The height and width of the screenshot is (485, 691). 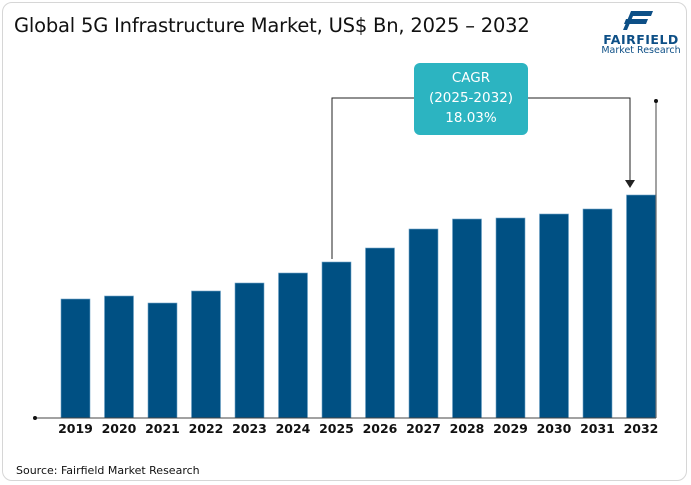 What do you see at coordinates (467, 318) in the screenshot?
I see `bar-2028` at bounding box center [467, 318].